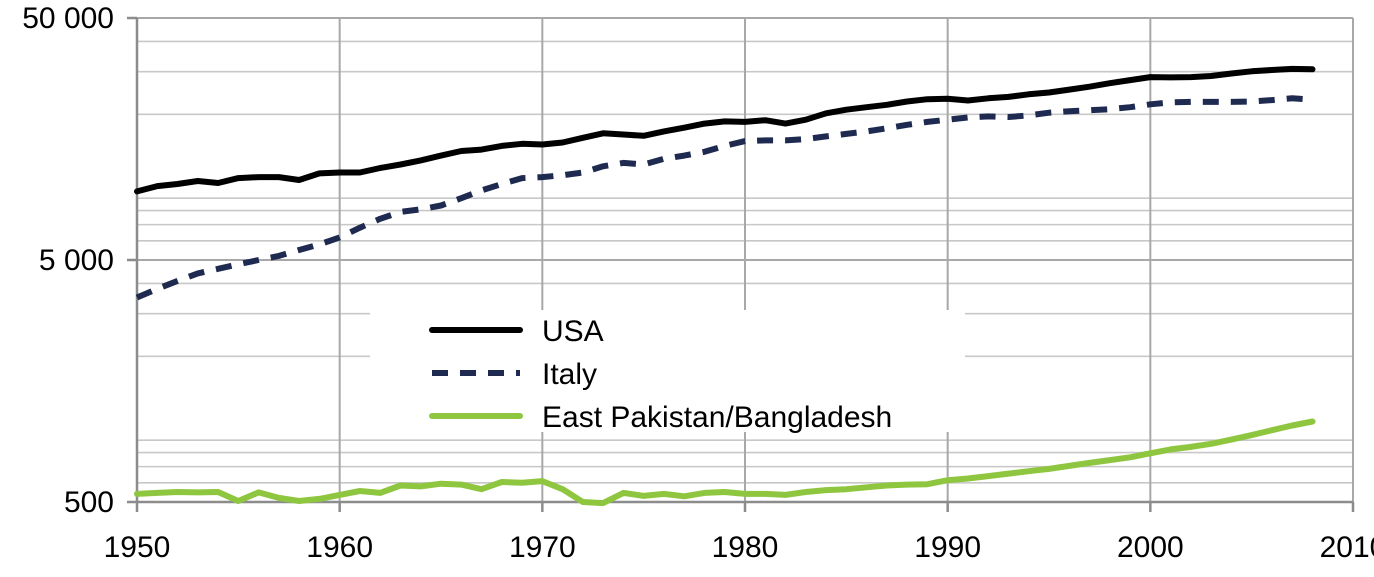 This screenshot has height=577, width=1374. What do you see at coordinates (1150, 547) in the screenshot?
I see `x-tick-label: 2000` at bounding box center [1150, 547].